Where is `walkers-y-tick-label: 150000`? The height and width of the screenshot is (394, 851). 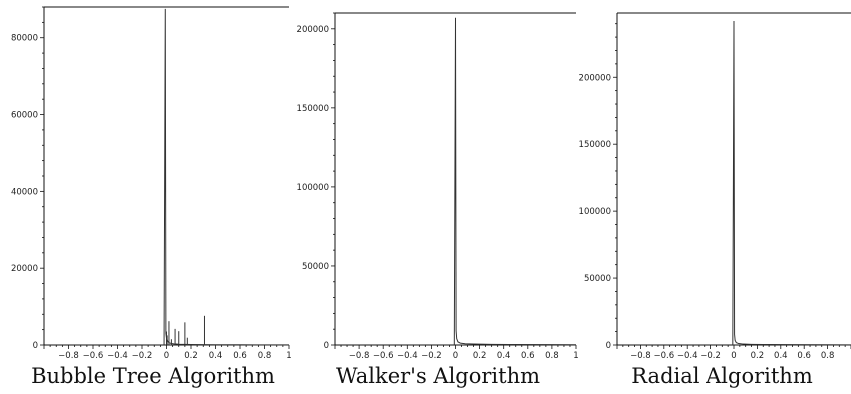
walkers-y-tick-label: 150000 is located at coordinates (313, 109).